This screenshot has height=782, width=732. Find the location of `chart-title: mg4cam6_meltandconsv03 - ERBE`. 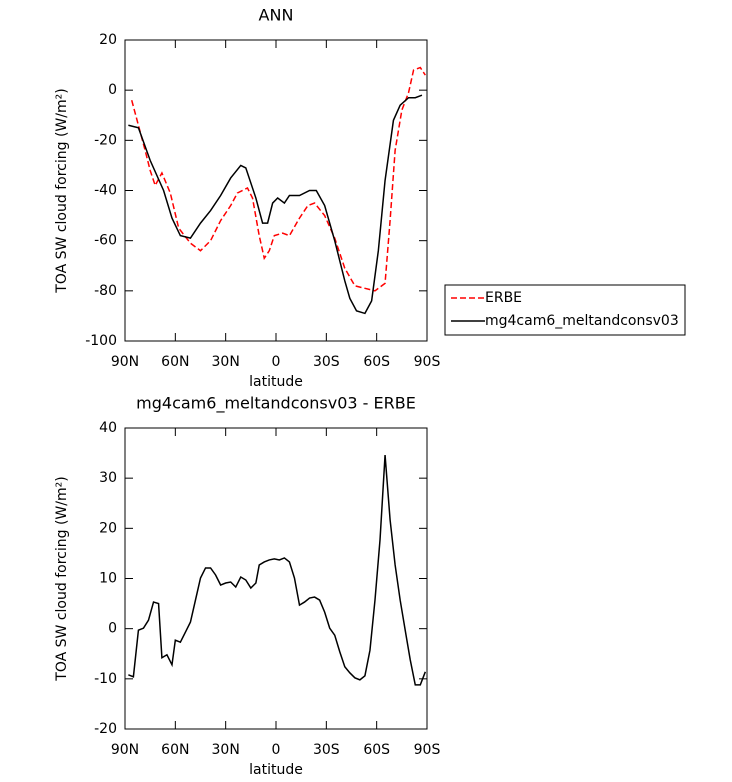

chart-title: mg4cam6_meltandconsv03 - ERBE is located at coordinates (276, 404).